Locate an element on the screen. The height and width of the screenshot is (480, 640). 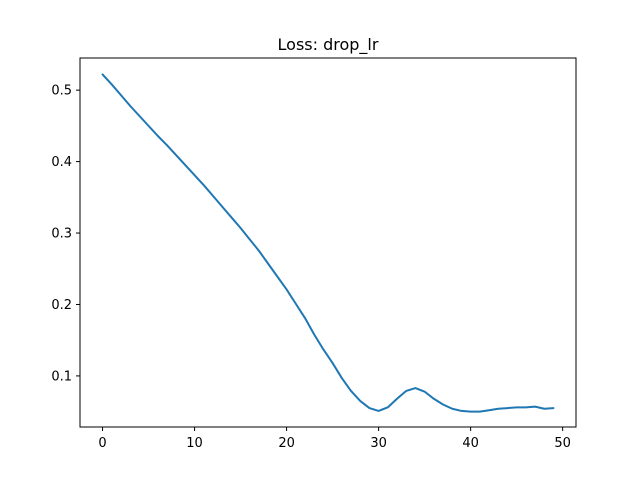
x-tick-label: 20 is located at coordinates (286, 443).